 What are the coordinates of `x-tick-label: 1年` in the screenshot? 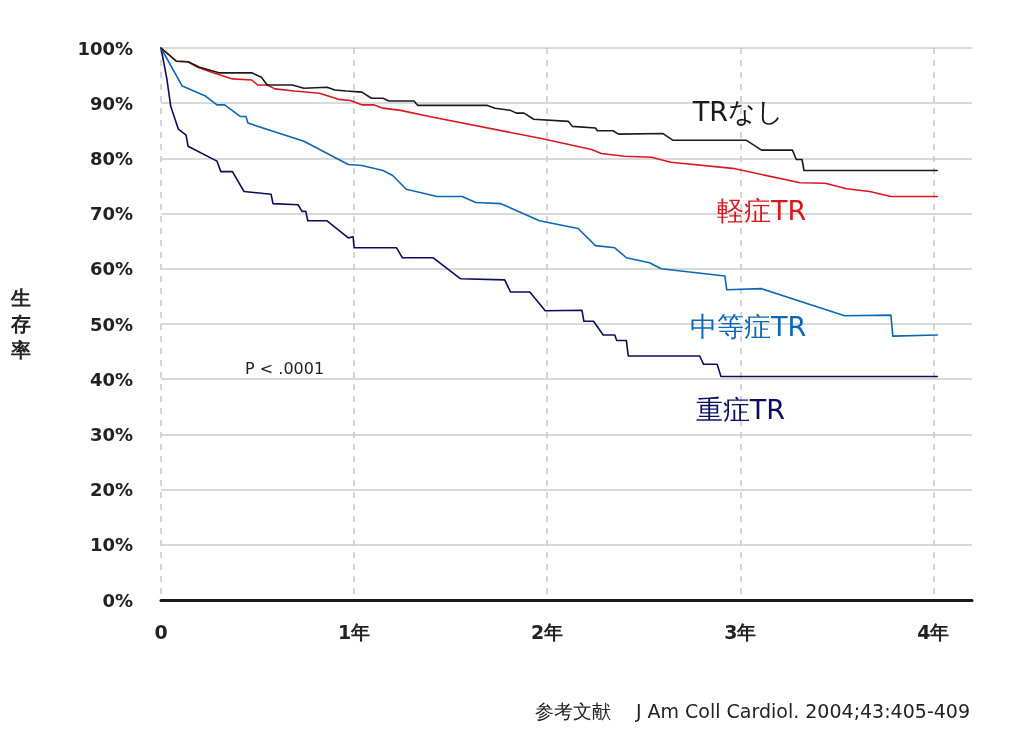 It's located at (354, 631).